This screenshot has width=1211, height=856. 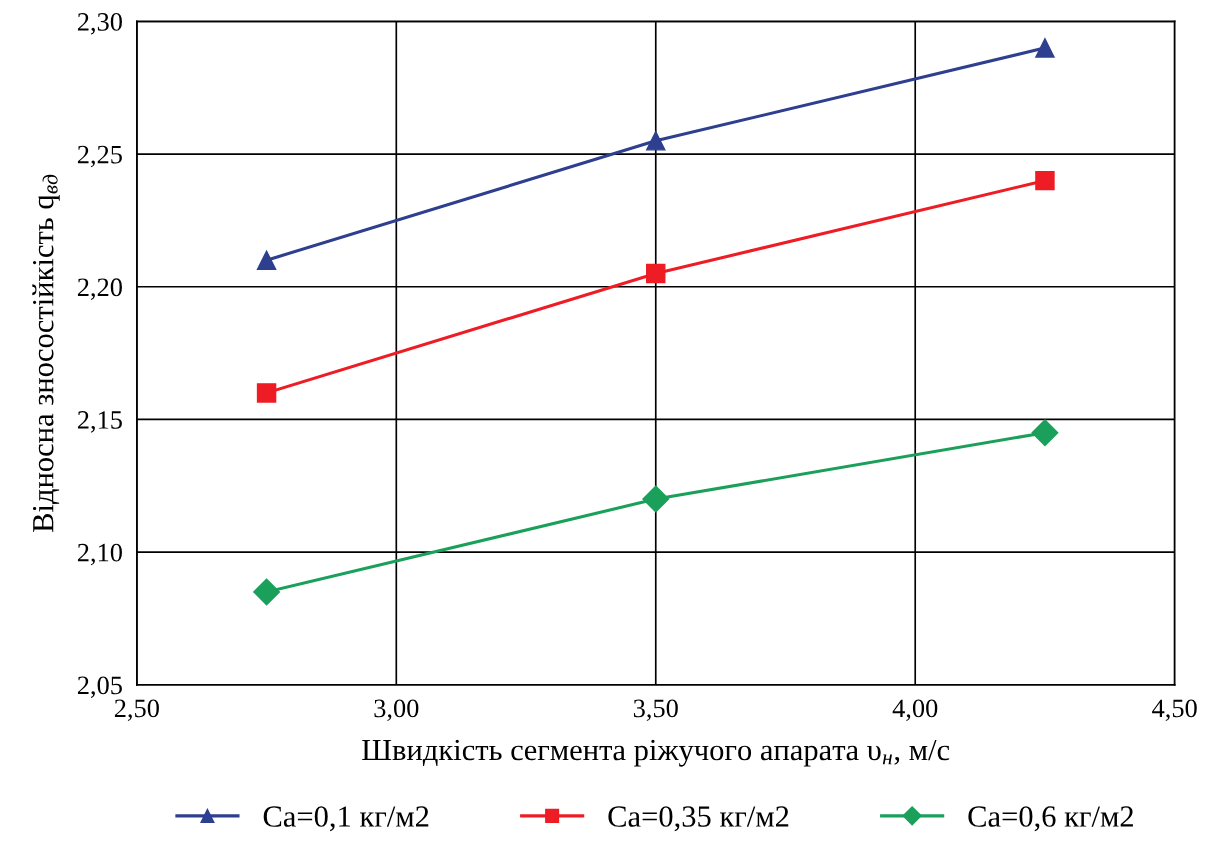 I want to click on x-tick-label: 4,00, so click(x=915, y=710).